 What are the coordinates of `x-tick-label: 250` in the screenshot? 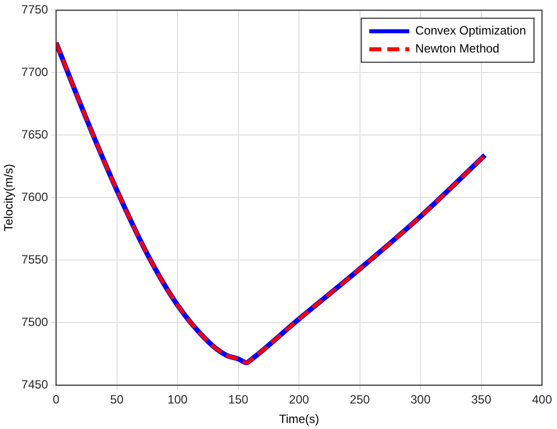 It's located at (360, 399).